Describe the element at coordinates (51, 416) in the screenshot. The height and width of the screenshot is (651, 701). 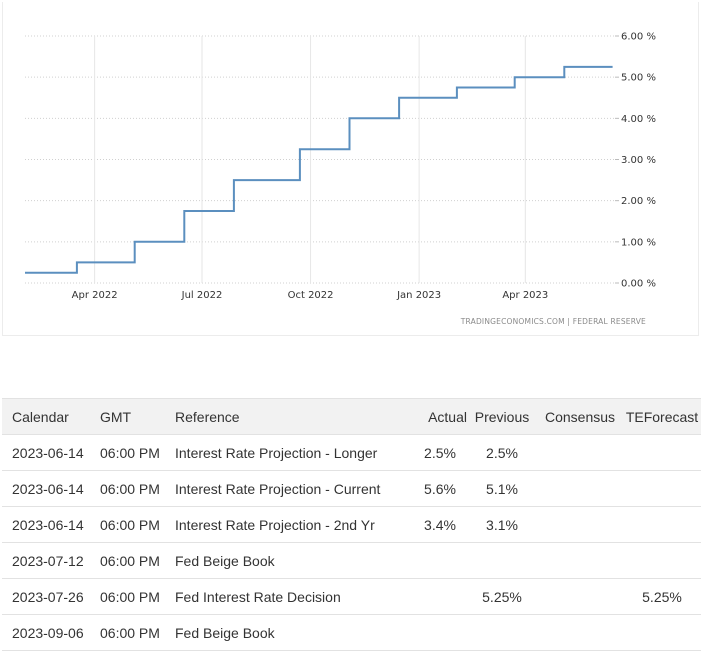
I see `header-calendar: Calendar` at that location.